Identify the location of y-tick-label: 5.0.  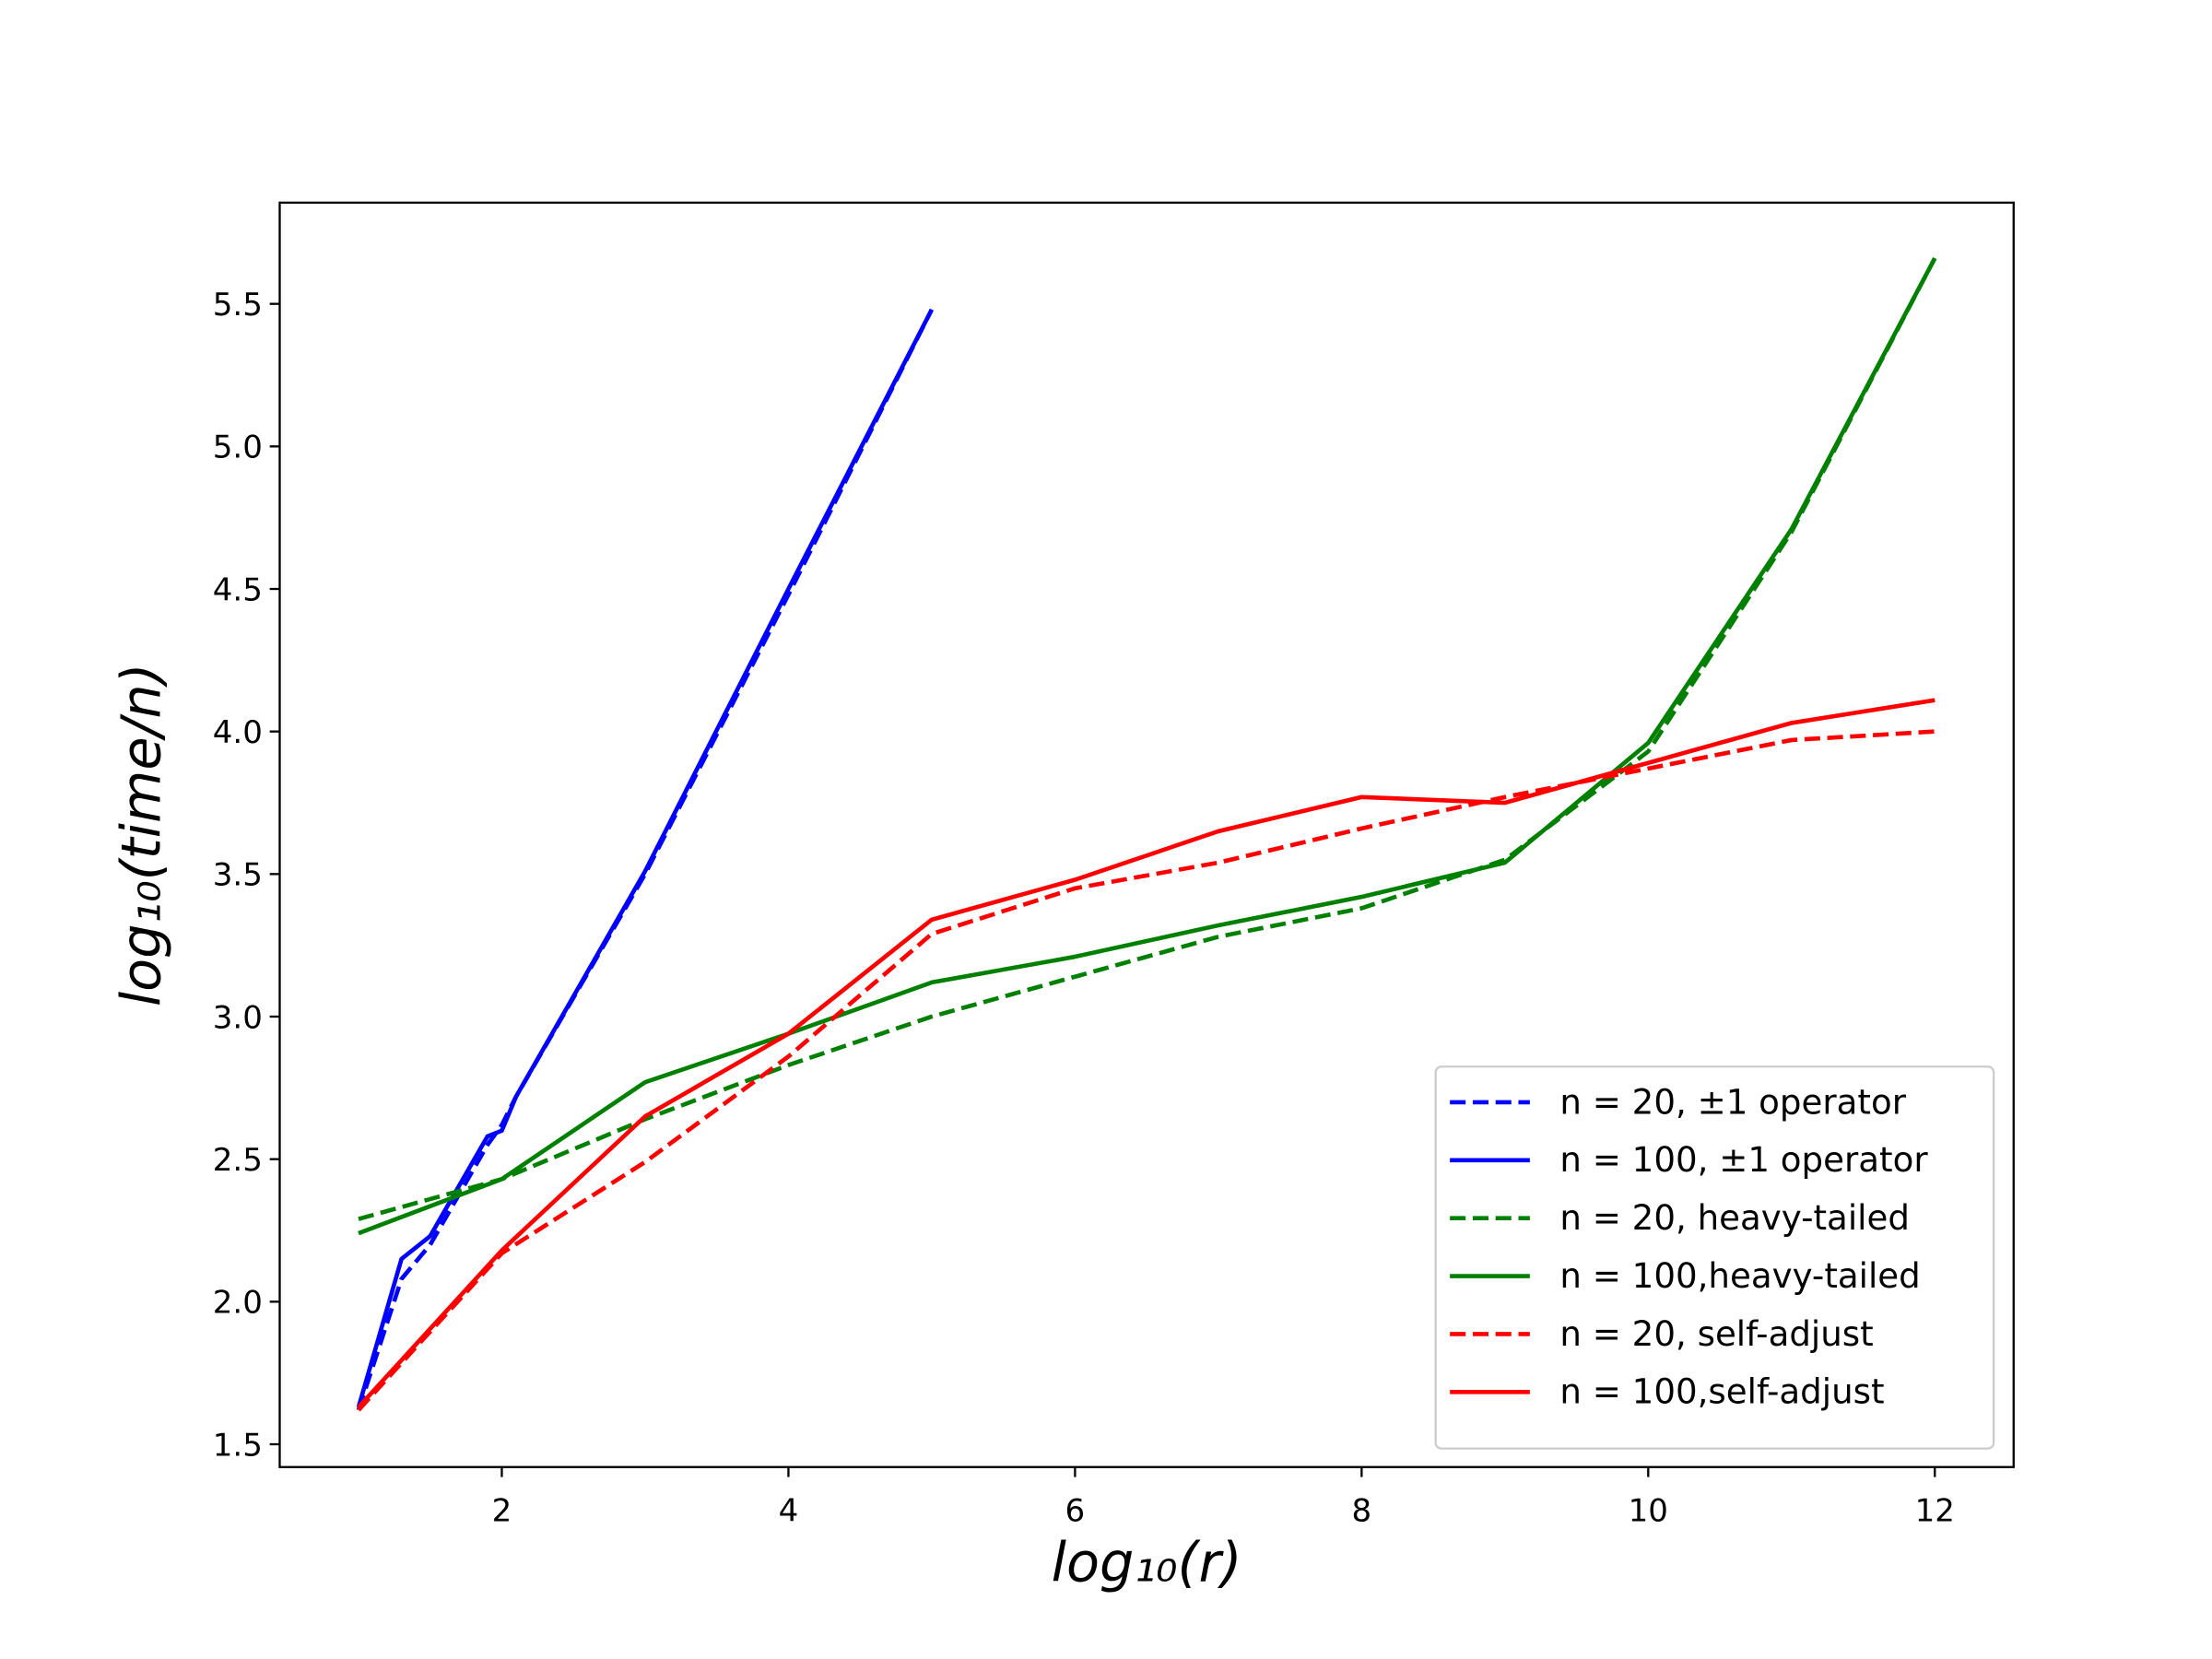
(238, 447).